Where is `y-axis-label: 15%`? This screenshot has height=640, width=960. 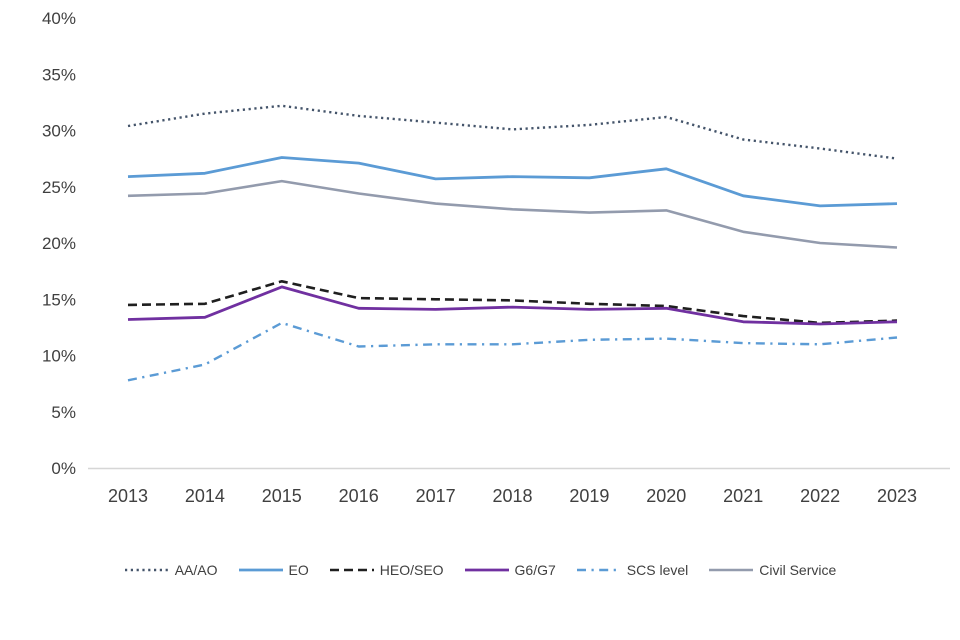 y-axis-label: 15% is located at coordinates (59, 299).